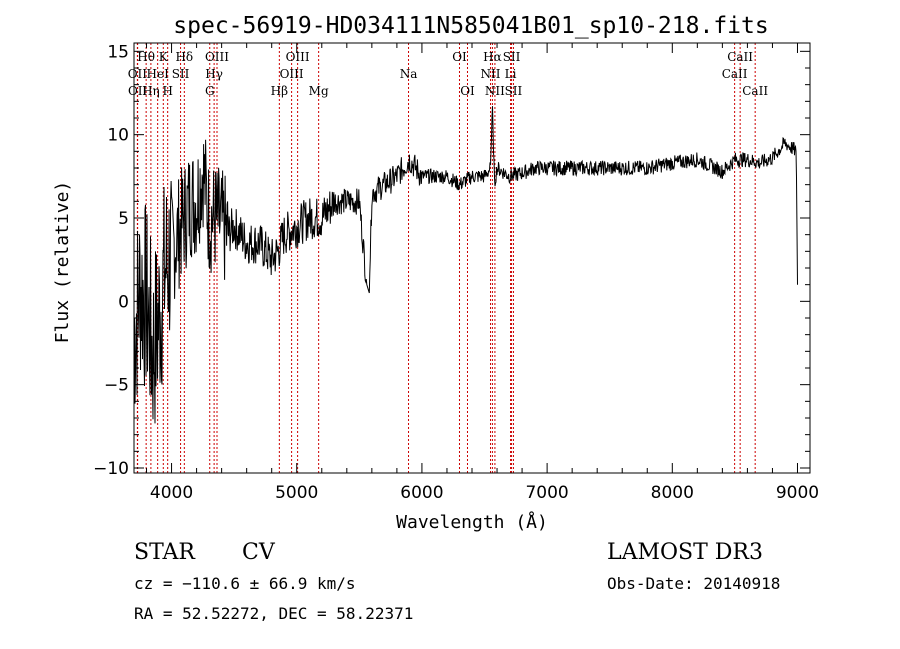  I want to click on spectral-line-label: Hβ, so click(279, 91).